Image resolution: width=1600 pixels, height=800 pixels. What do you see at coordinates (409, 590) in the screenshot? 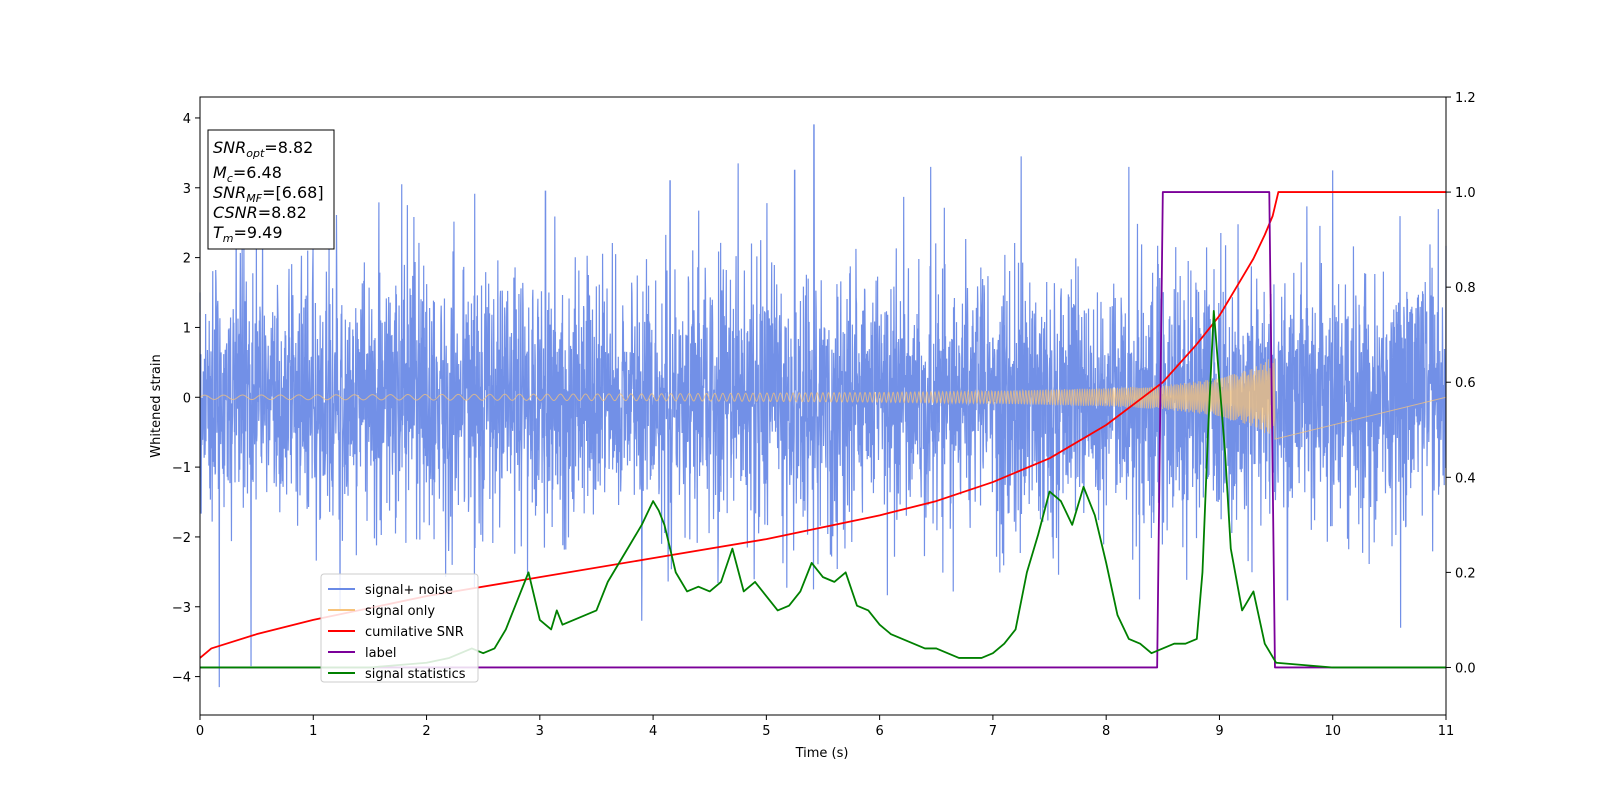
I see `legend-label-signal-noise: signal+ noise` at bounding box center [409, 590].